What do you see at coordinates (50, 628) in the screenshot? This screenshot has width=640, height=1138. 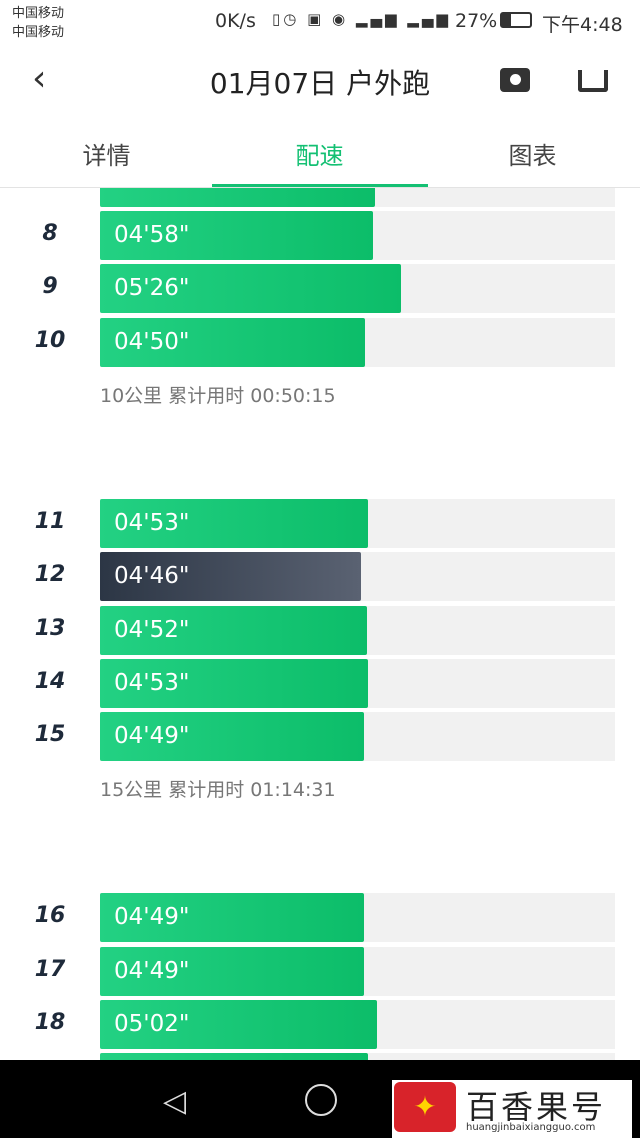 I see `km-label: 13` at bounding box center [50, 628].